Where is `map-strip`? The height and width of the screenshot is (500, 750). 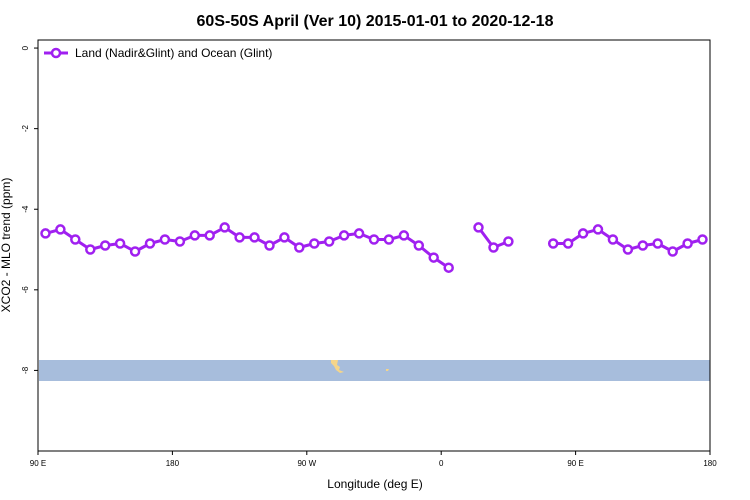 map-strip is located at coordinates (374, 370).